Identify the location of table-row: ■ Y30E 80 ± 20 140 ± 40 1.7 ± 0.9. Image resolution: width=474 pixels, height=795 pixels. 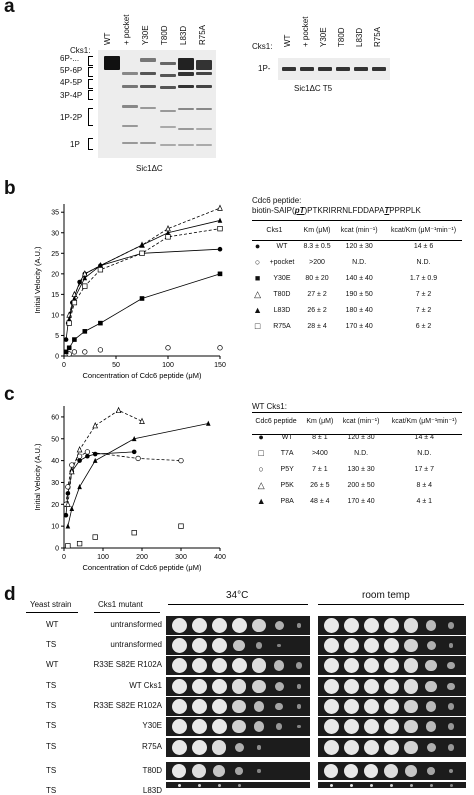
(357, 278).